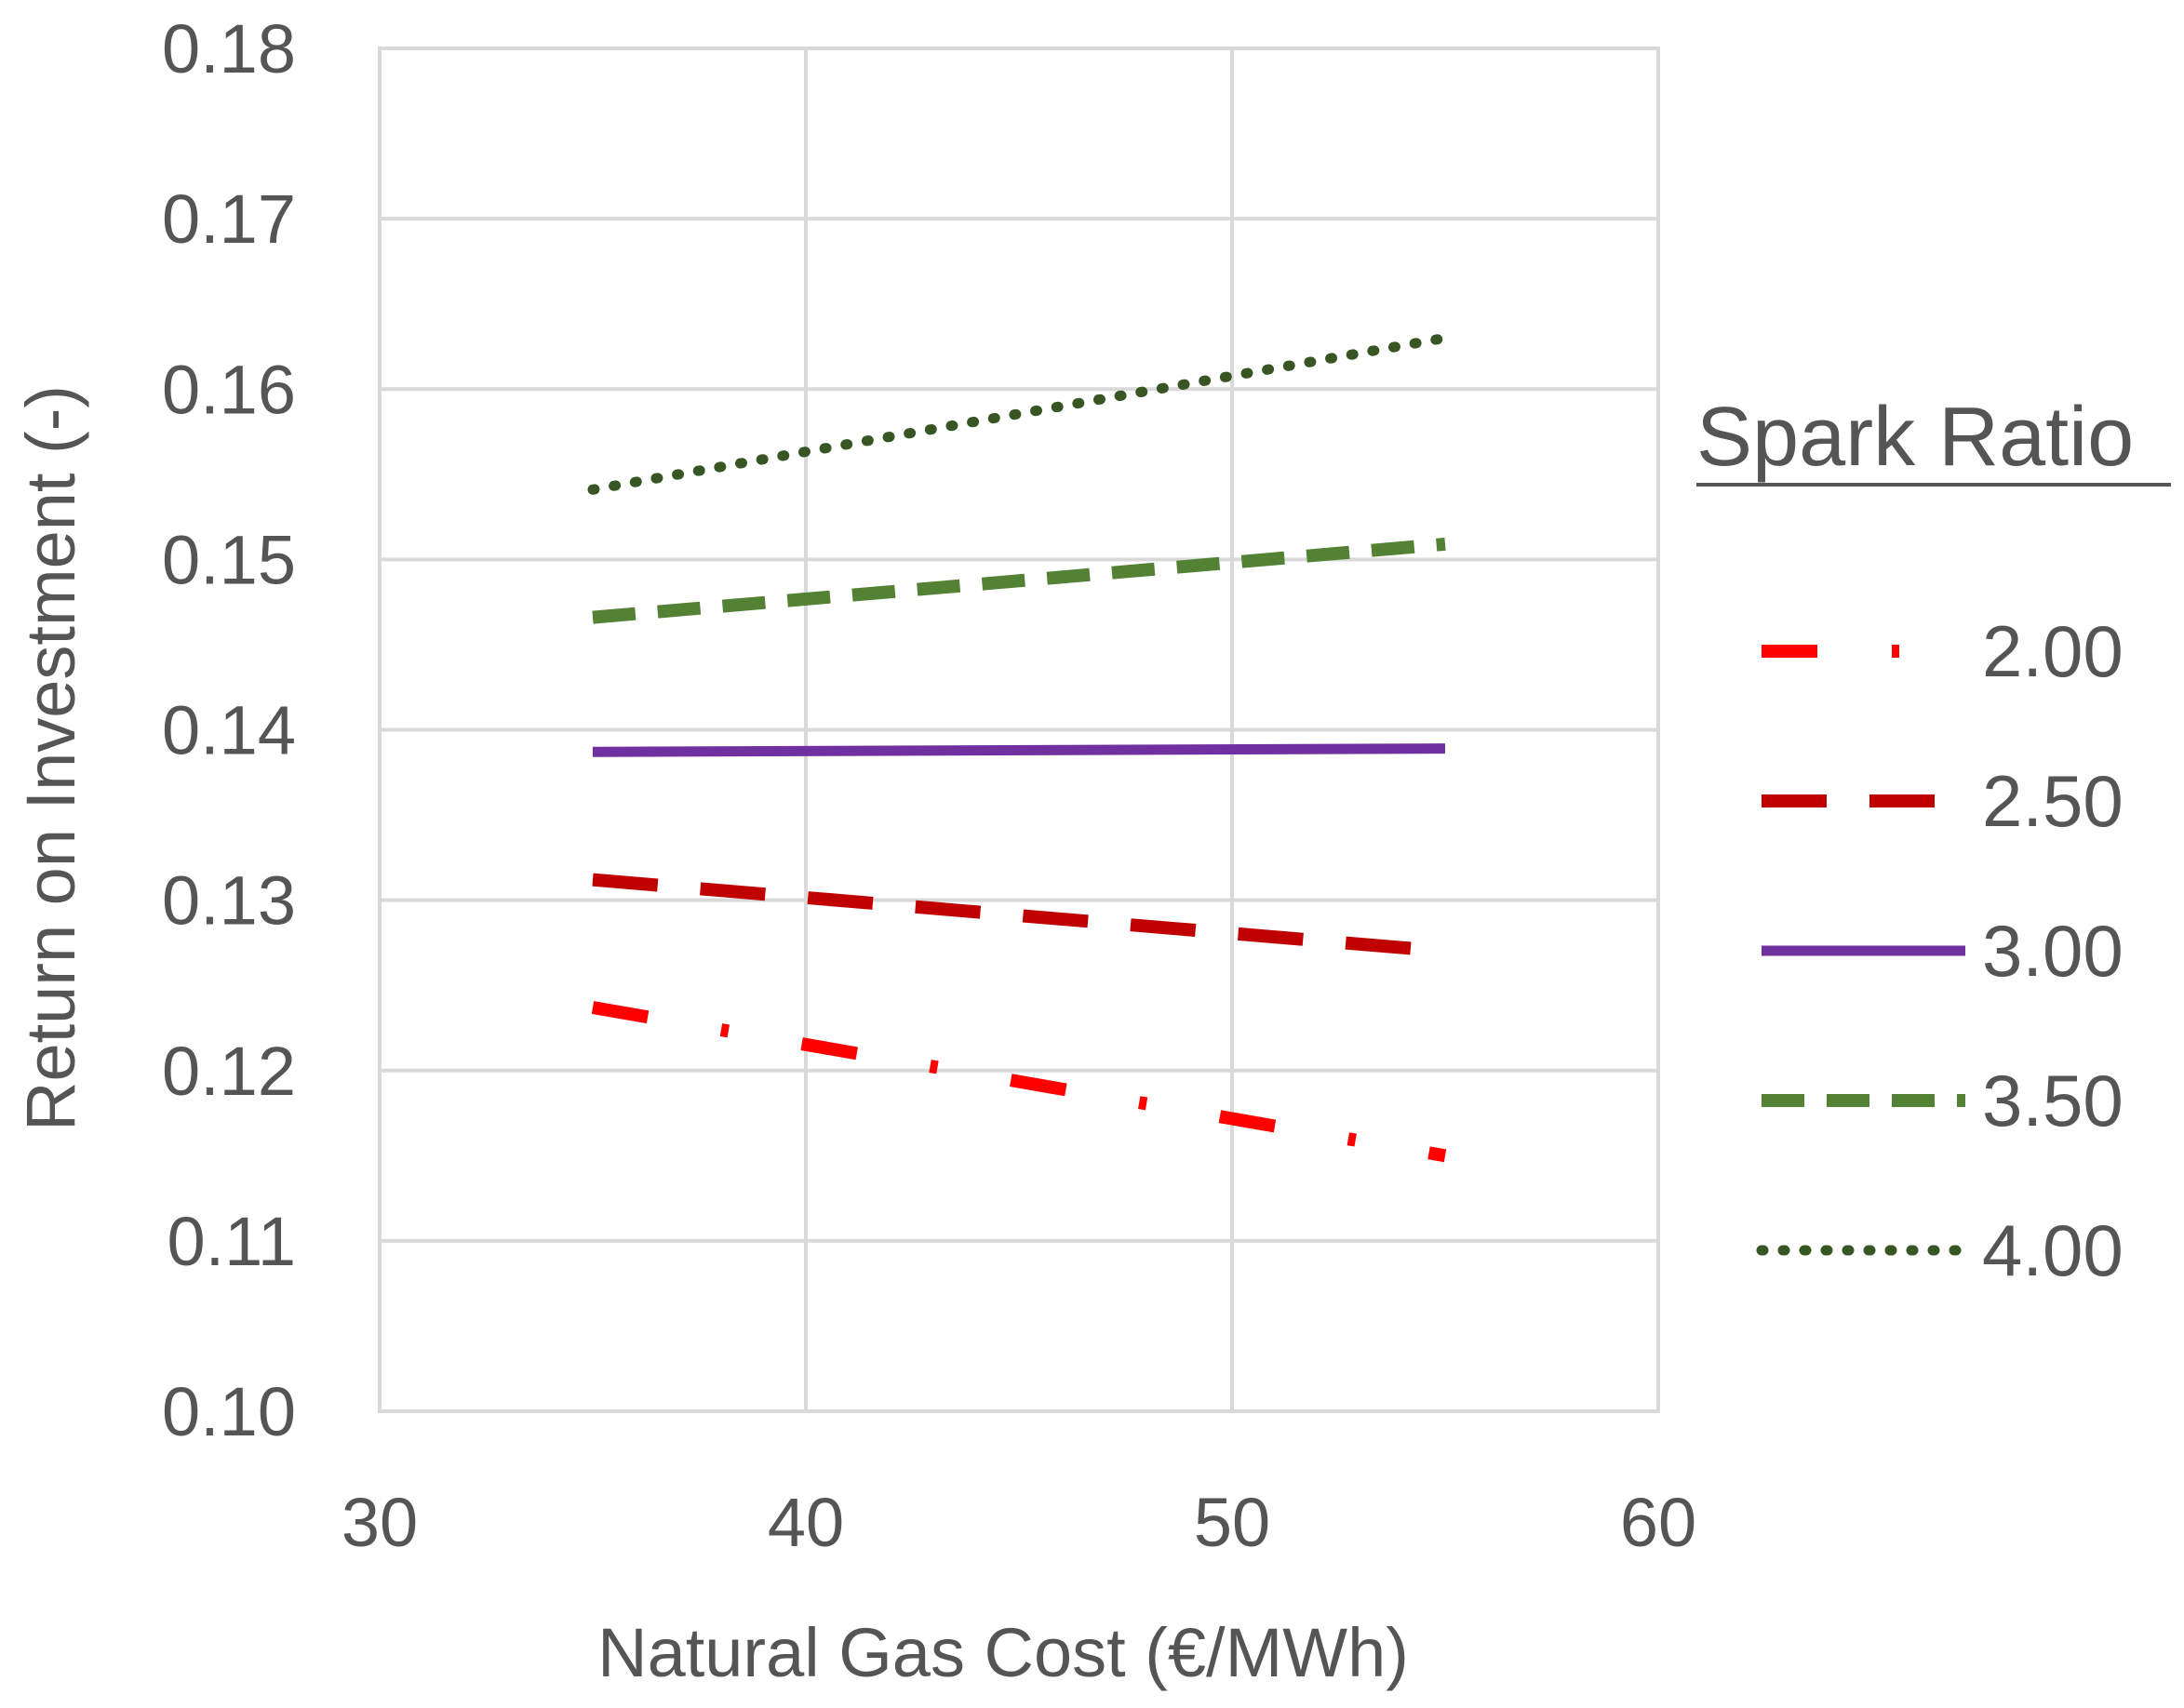 The width and height of the screenshot is (2184, 1708). I want to click on y-axis-title: Return on Investment (-), so click(50, 758).